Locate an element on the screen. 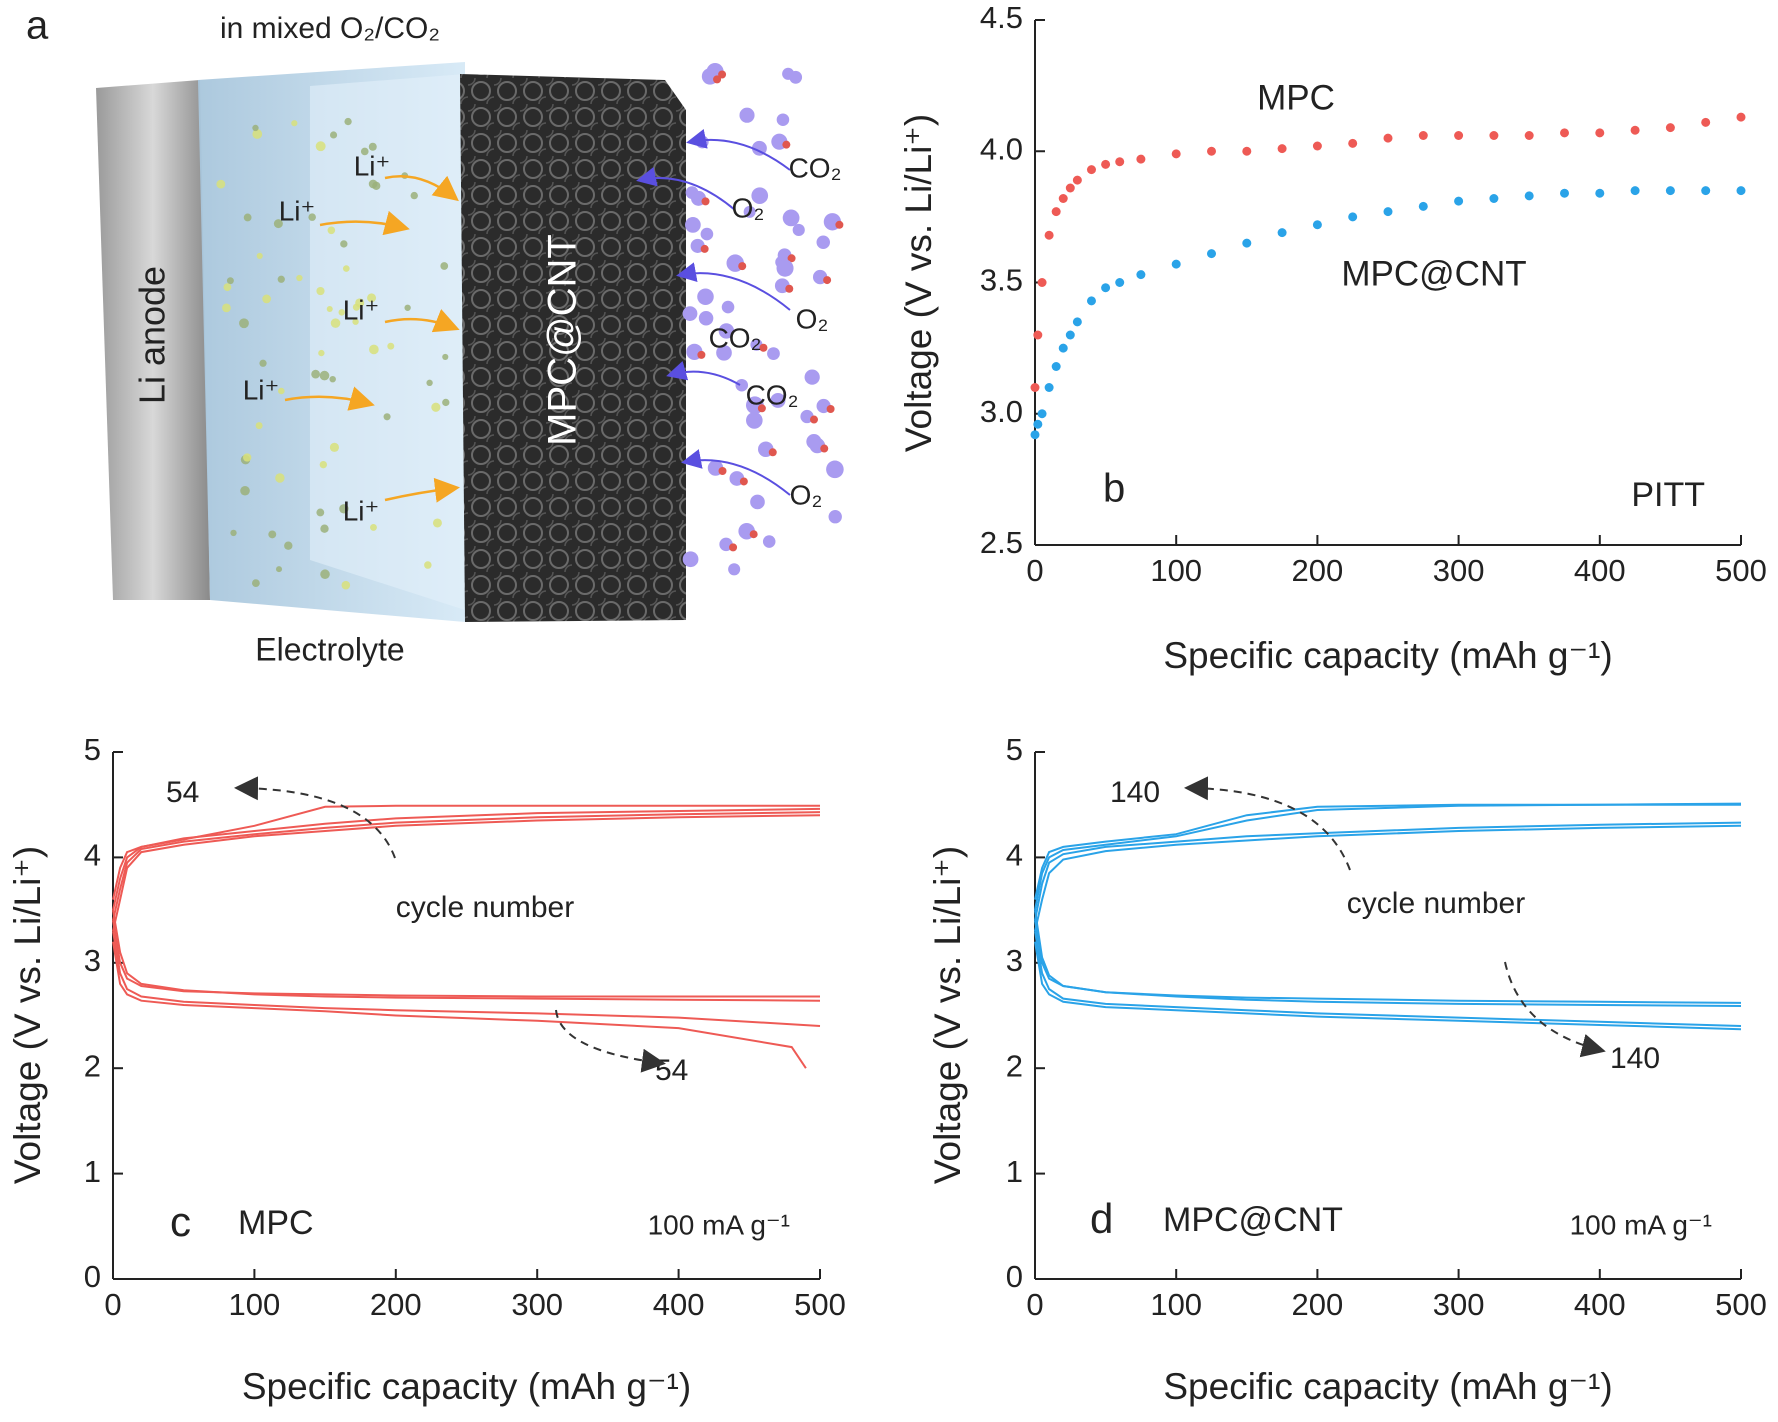  gas-arrow is located at coordinates (736, 472).